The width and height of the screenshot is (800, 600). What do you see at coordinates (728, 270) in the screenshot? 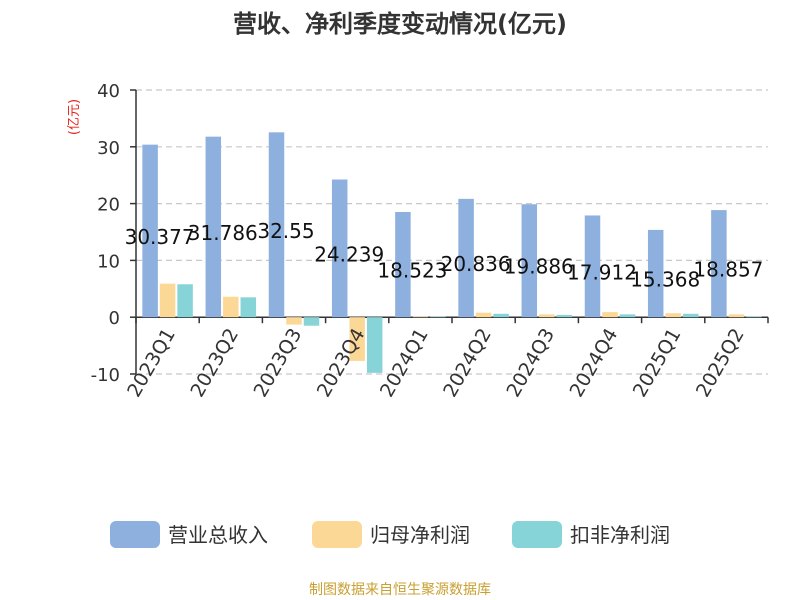
I see `data-label: 18.857` at bounding box center [728, 270].